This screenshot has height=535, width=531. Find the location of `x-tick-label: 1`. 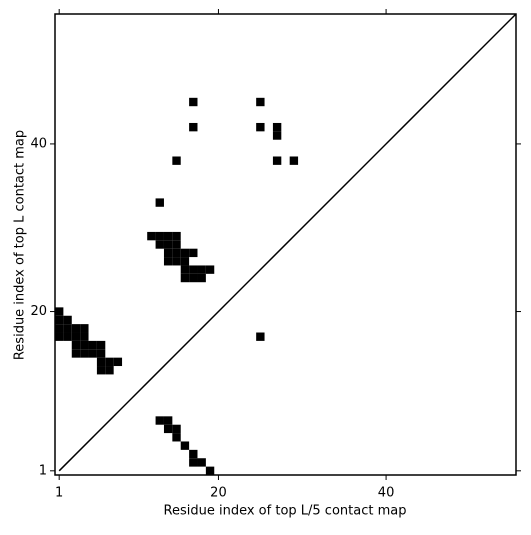

x-tick-label: 1 is located at coordinates (59, 493).